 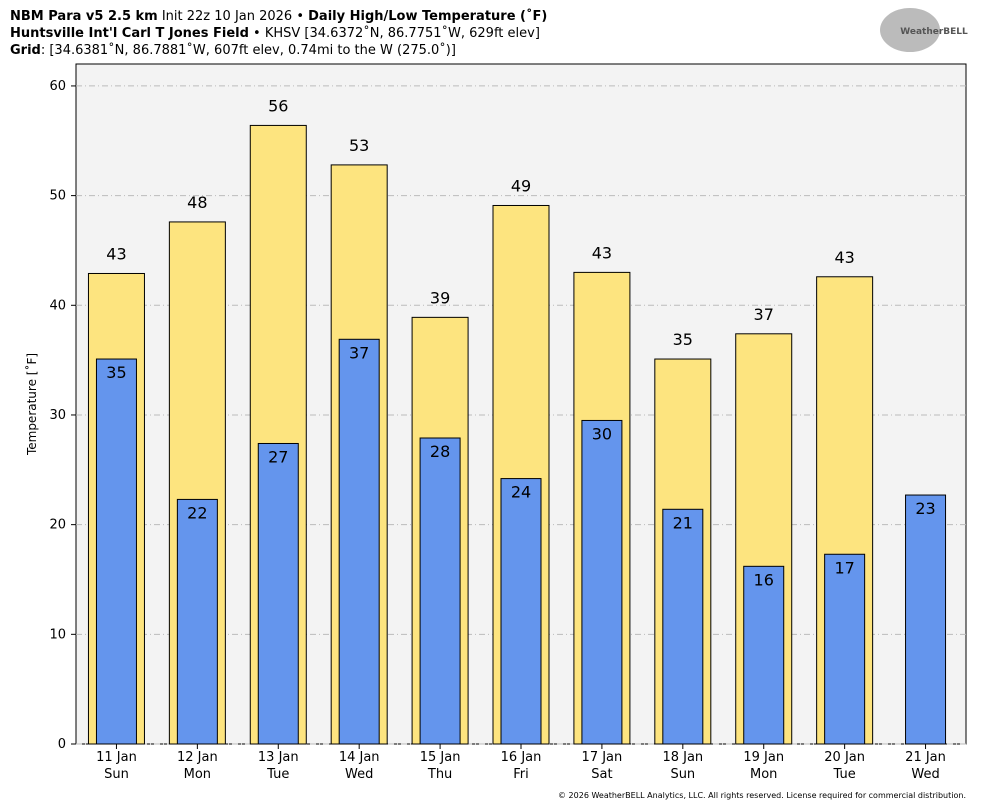 What do you see at coordinates (439, 774) in the screenshot?
I see `x-tick-label: Thu` at bounding box center [439, 774].